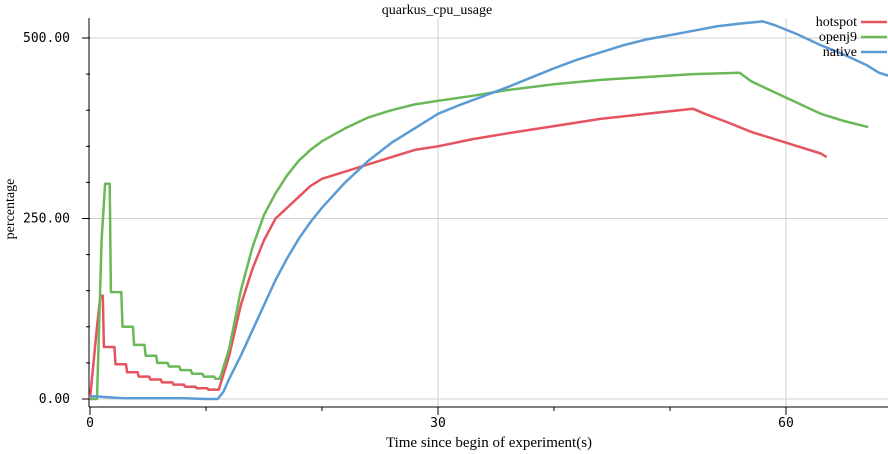 The height and width of the screenshot is (454, 888). Describe the element at coordinates (838, 37) in the screenshot. I see `legend-label-openj9: openj9` at that location.